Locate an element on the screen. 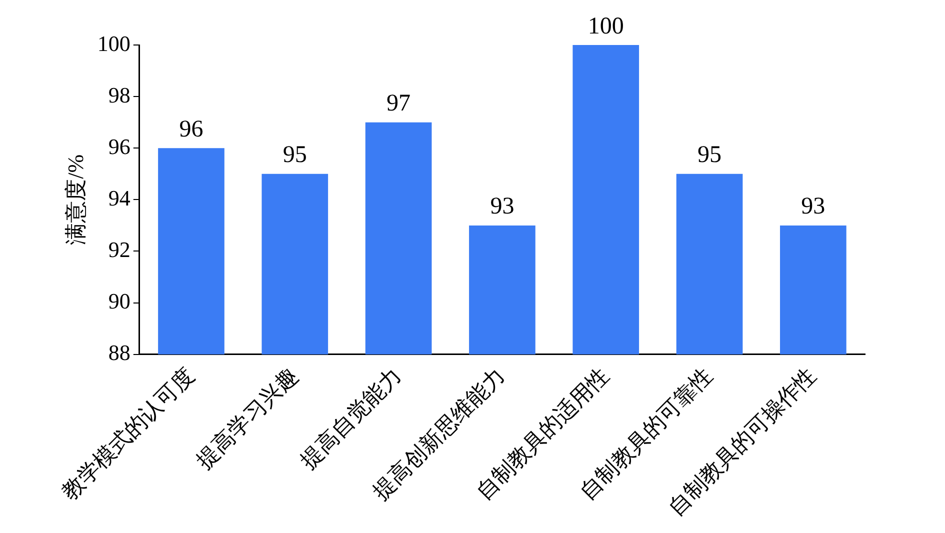 The width and height of the screenshot is (945, 533). y-tick-label: 88 is located at coordinates (119, 353).